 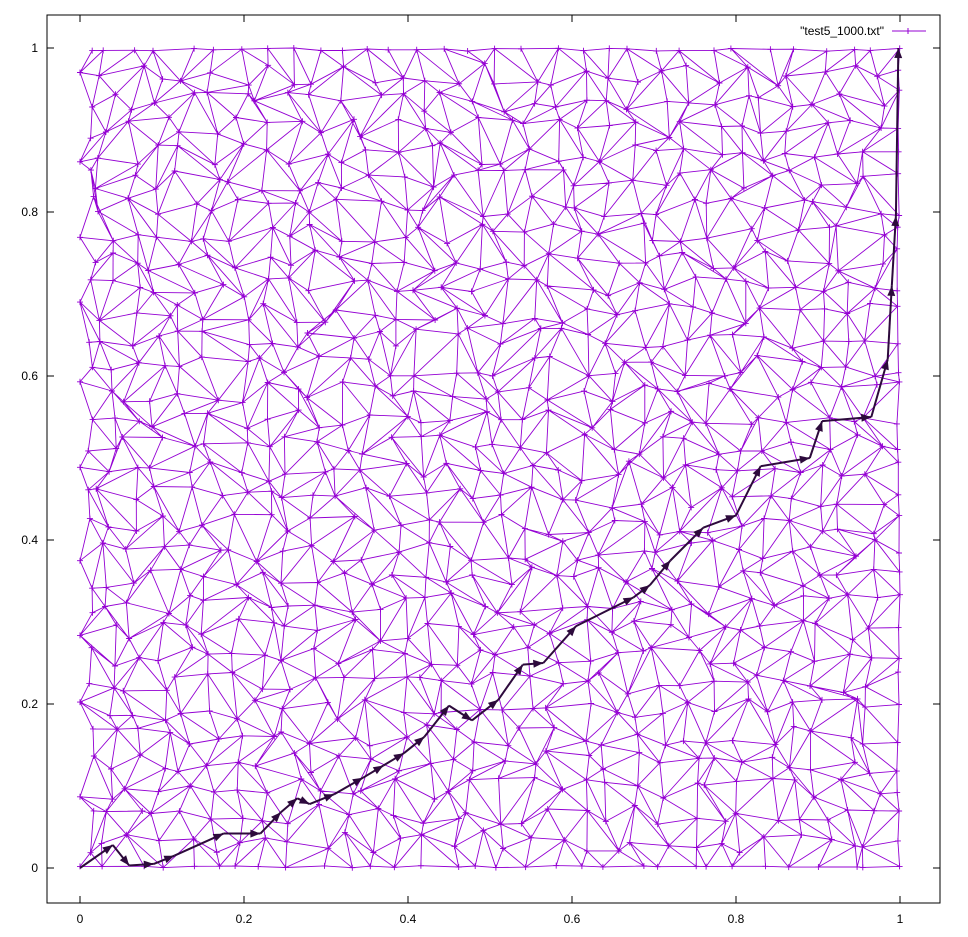 What do you see at coordinates (29, 458) in the screenshot?
I see `y-tick-labels: 0 0.2 0.4 0.6 0.8 1` at bounding box center [29, 458].